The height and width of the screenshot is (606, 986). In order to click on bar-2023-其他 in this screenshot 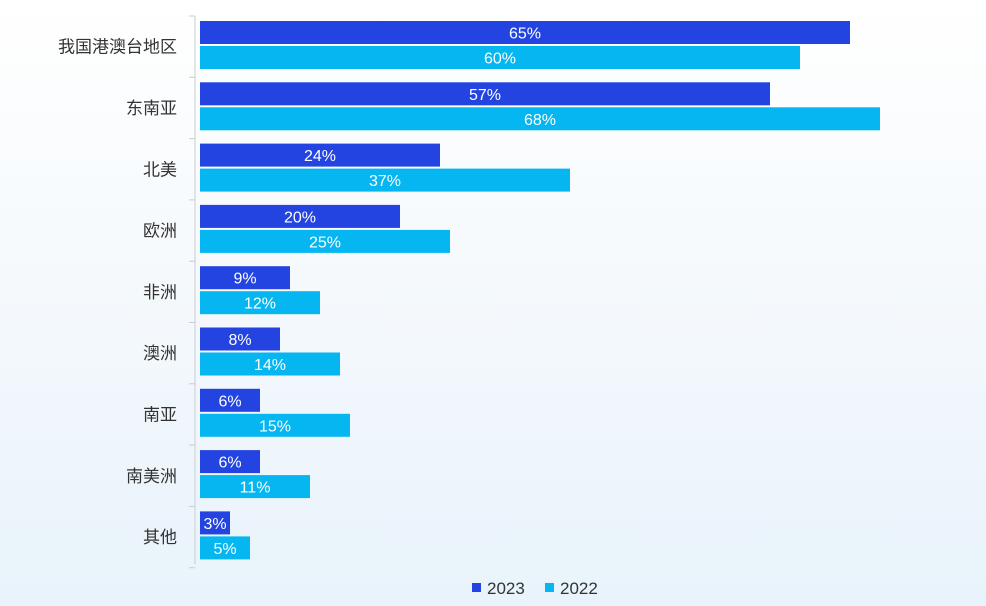, I will do `click(215, 523)`.